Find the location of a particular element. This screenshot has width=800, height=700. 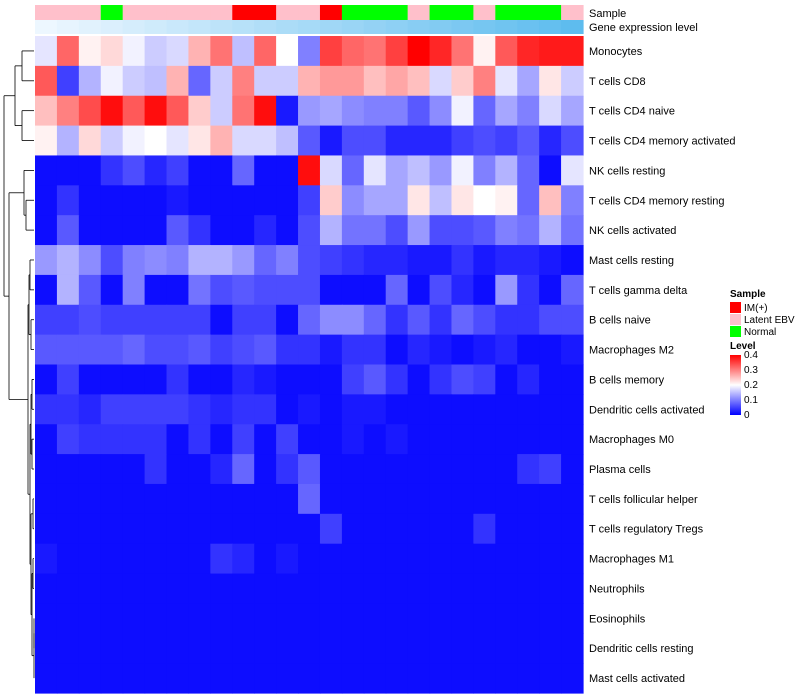

legend-level-tick-label: 0.2 is located at coordinates (751, 385).